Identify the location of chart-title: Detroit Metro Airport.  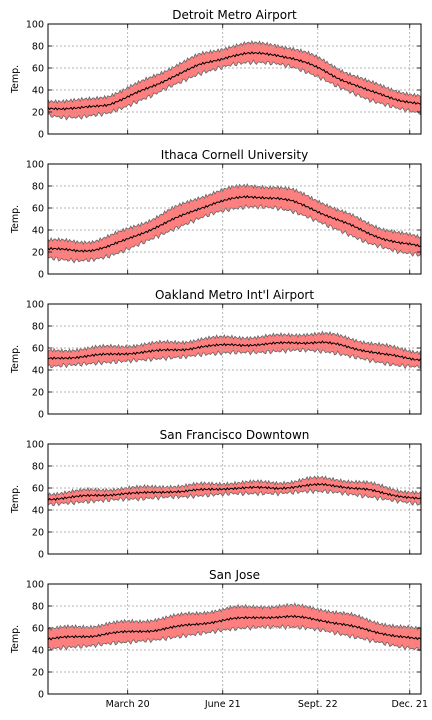
(234, 15).